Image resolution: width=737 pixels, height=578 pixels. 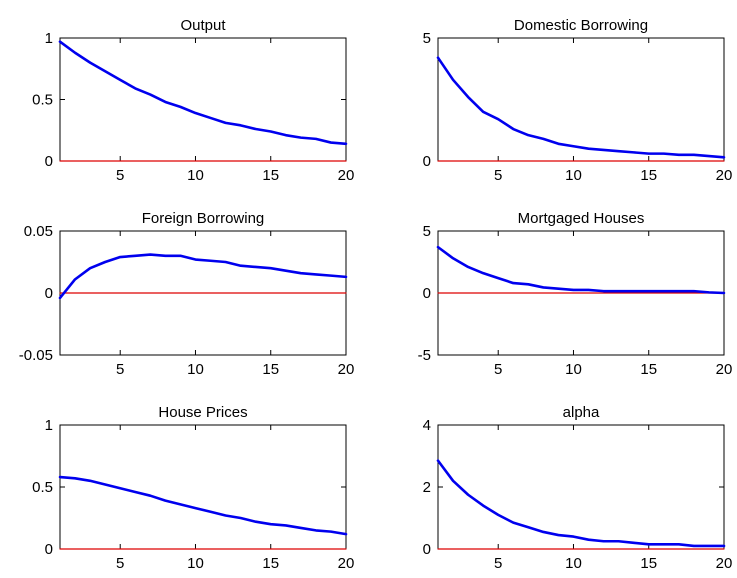 I want to click on alpha-y-tick-label: 0, so click(x=427, y=549).